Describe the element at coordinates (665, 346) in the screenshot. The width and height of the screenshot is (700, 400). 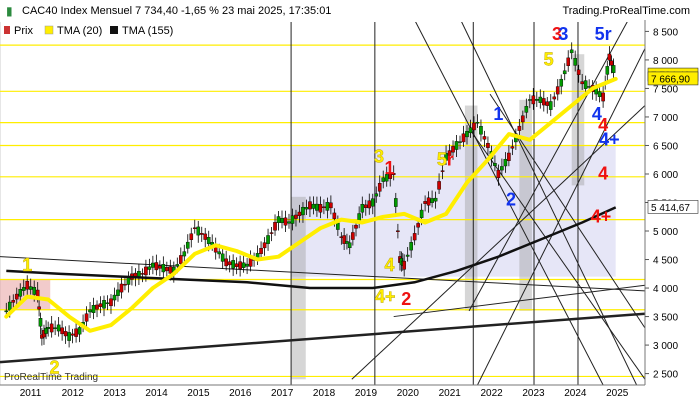
I see `y-tick-label: 3 000` at that location.